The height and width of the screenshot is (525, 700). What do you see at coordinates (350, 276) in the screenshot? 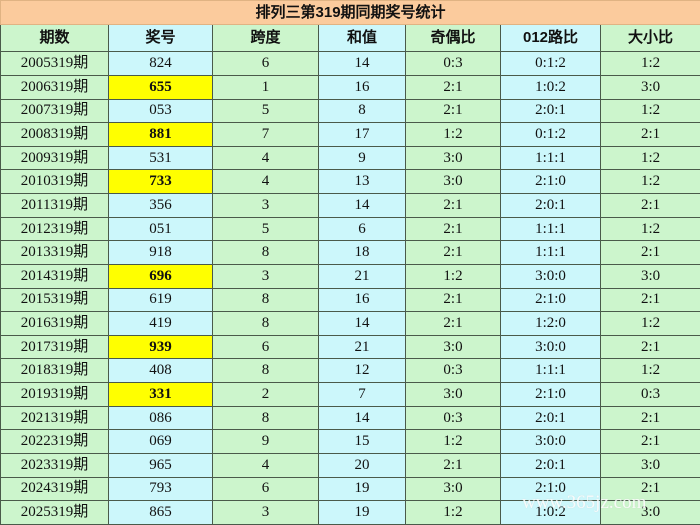
I see `table-row: 2014319期 696 3 21 1:2 3:0:0 3:0` at bounding box center [350, 276].